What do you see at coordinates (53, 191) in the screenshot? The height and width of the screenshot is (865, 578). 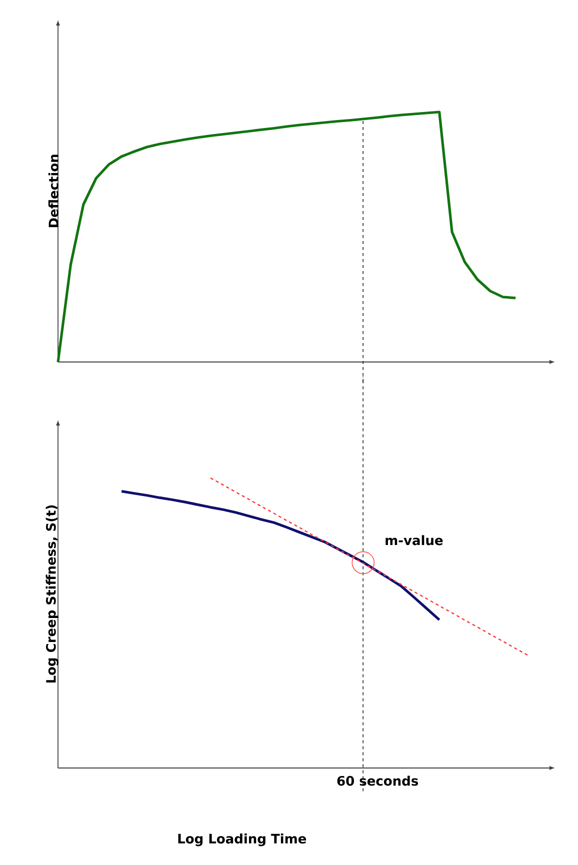 I see `y-axis-title: Deflection` at bounding box center [53, 191].